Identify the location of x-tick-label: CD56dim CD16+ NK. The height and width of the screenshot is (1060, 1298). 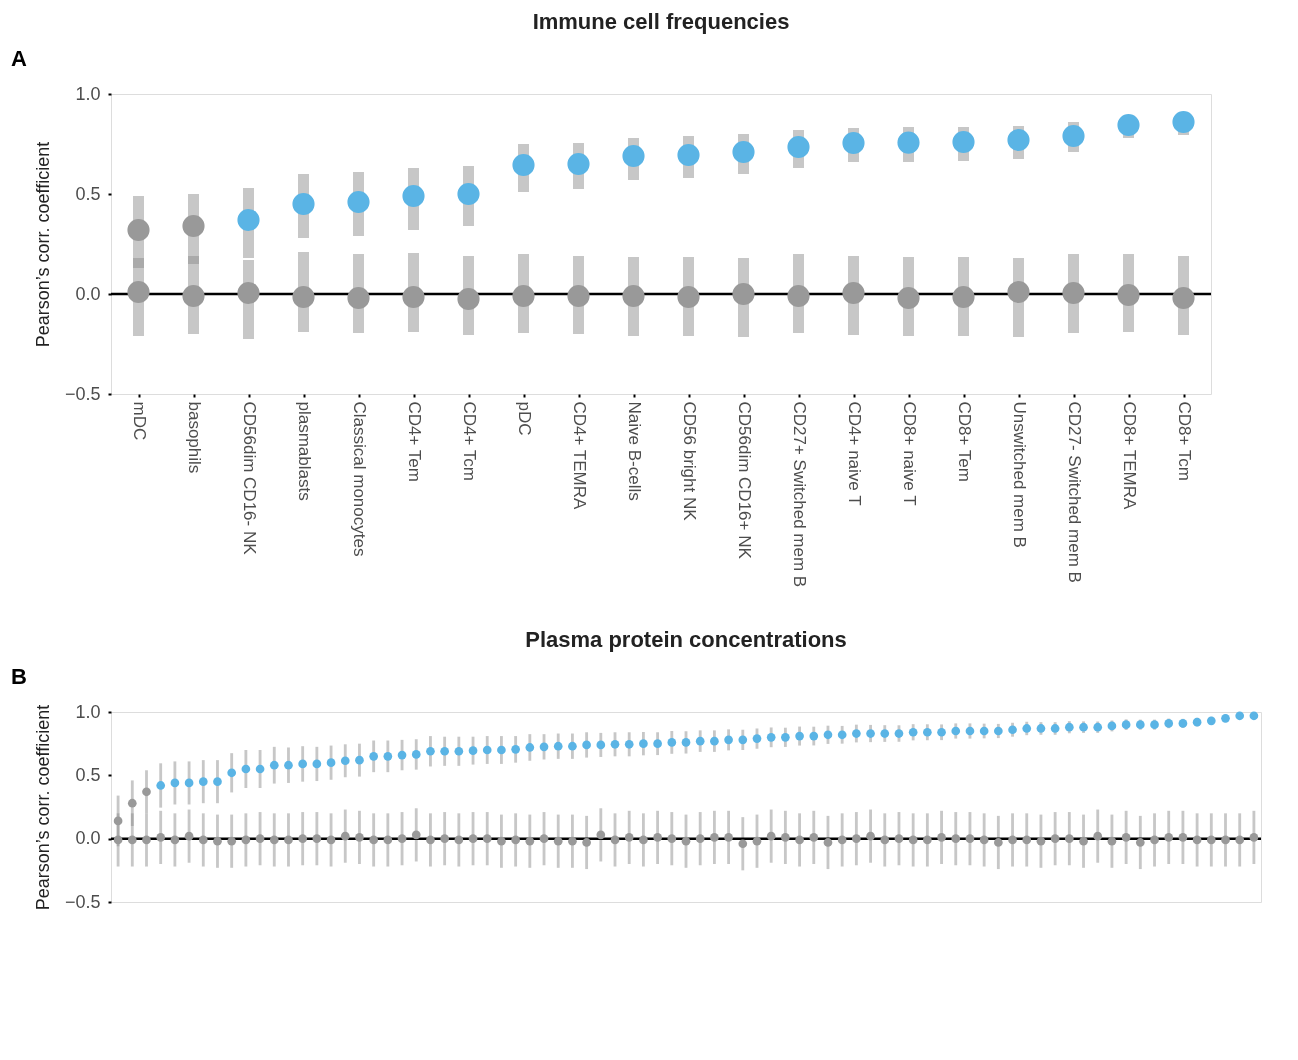
(744, 480).